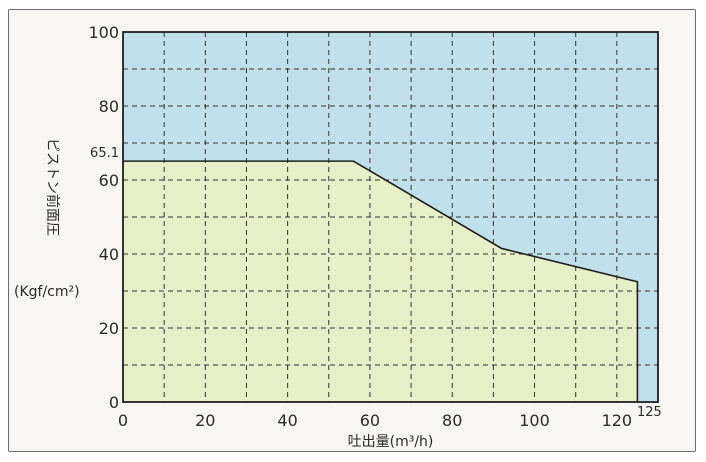 The height and width of the screenshot is (462, 706). Describe the element at coordinates (109, 180) in the screenshot. I see `y-tick-label: 60` at that location.